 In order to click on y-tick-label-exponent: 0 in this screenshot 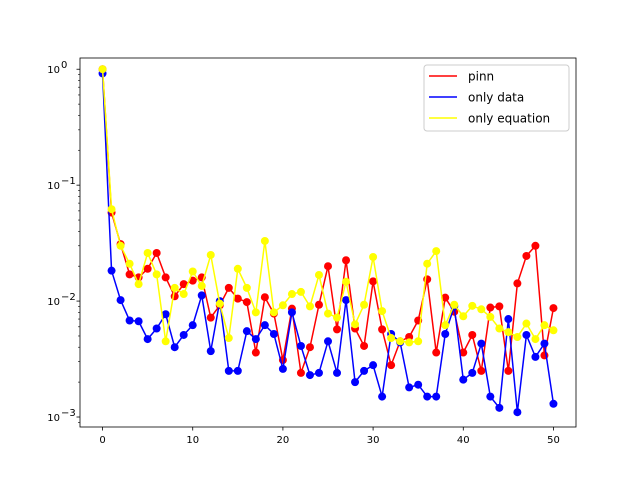, I will do `click(64, 65)`.